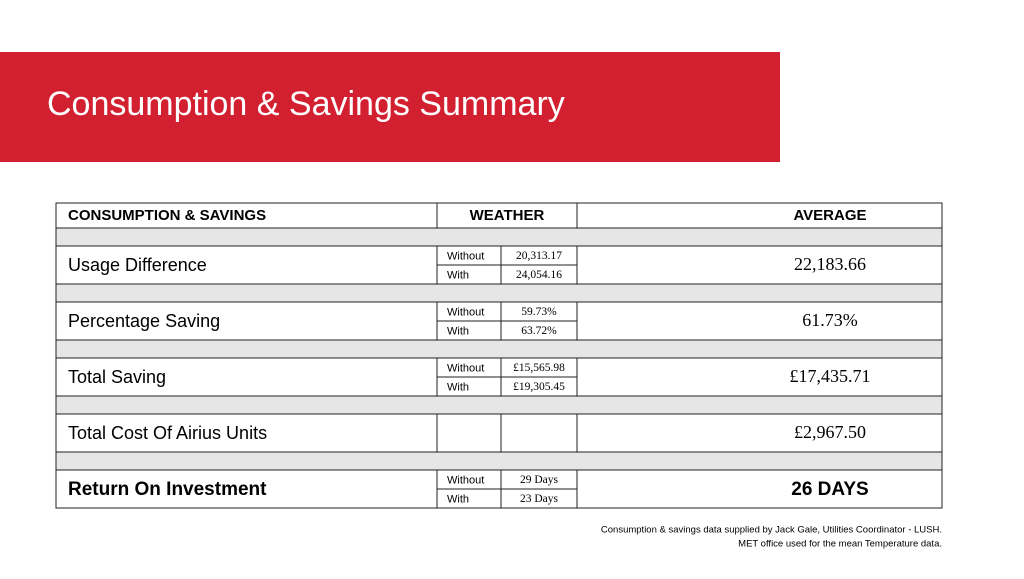 The width and height of the screenshot is (1024, 579). Describe the element at coordinates (306, 104) in the screenshot. I see `slide-title: Consumption & Savings Summary` at that location.